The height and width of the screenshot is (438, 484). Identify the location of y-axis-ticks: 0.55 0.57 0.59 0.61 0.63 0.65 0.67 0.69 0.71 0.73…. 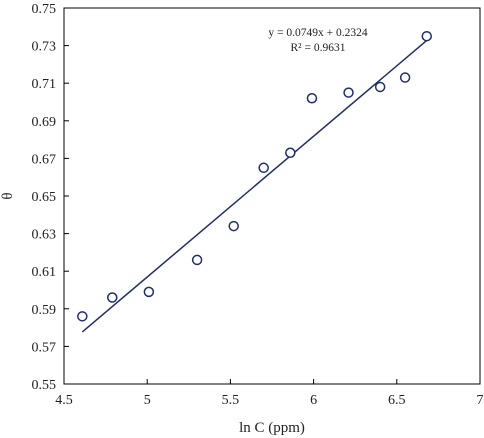
(50, 197).